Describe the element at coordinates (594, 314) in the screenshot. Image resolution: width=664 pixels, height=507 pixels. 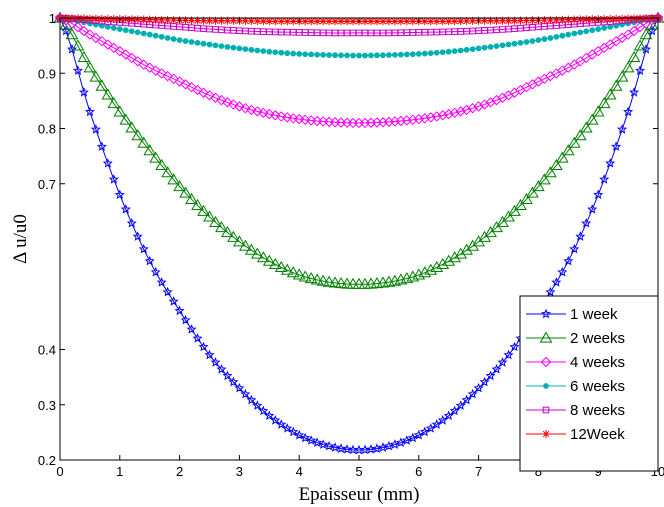
I see `legend-label: 1 week` at that location.